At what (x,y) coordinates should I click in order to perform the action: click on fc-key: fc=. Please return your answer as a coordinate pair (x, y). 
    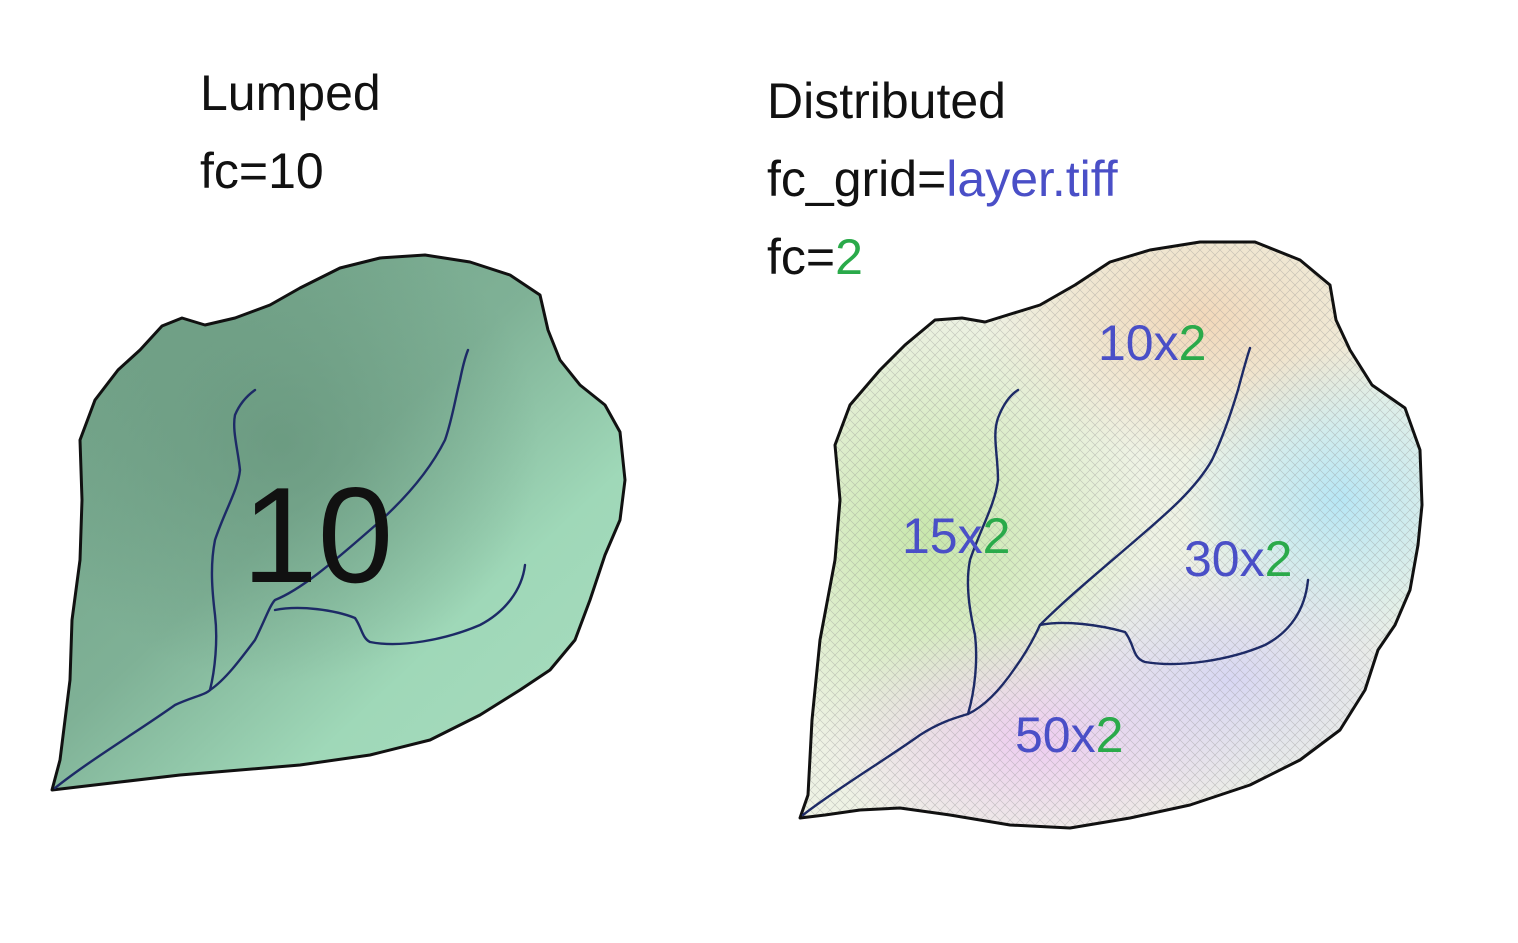
    Looking at the image, I should click on (801, 257).